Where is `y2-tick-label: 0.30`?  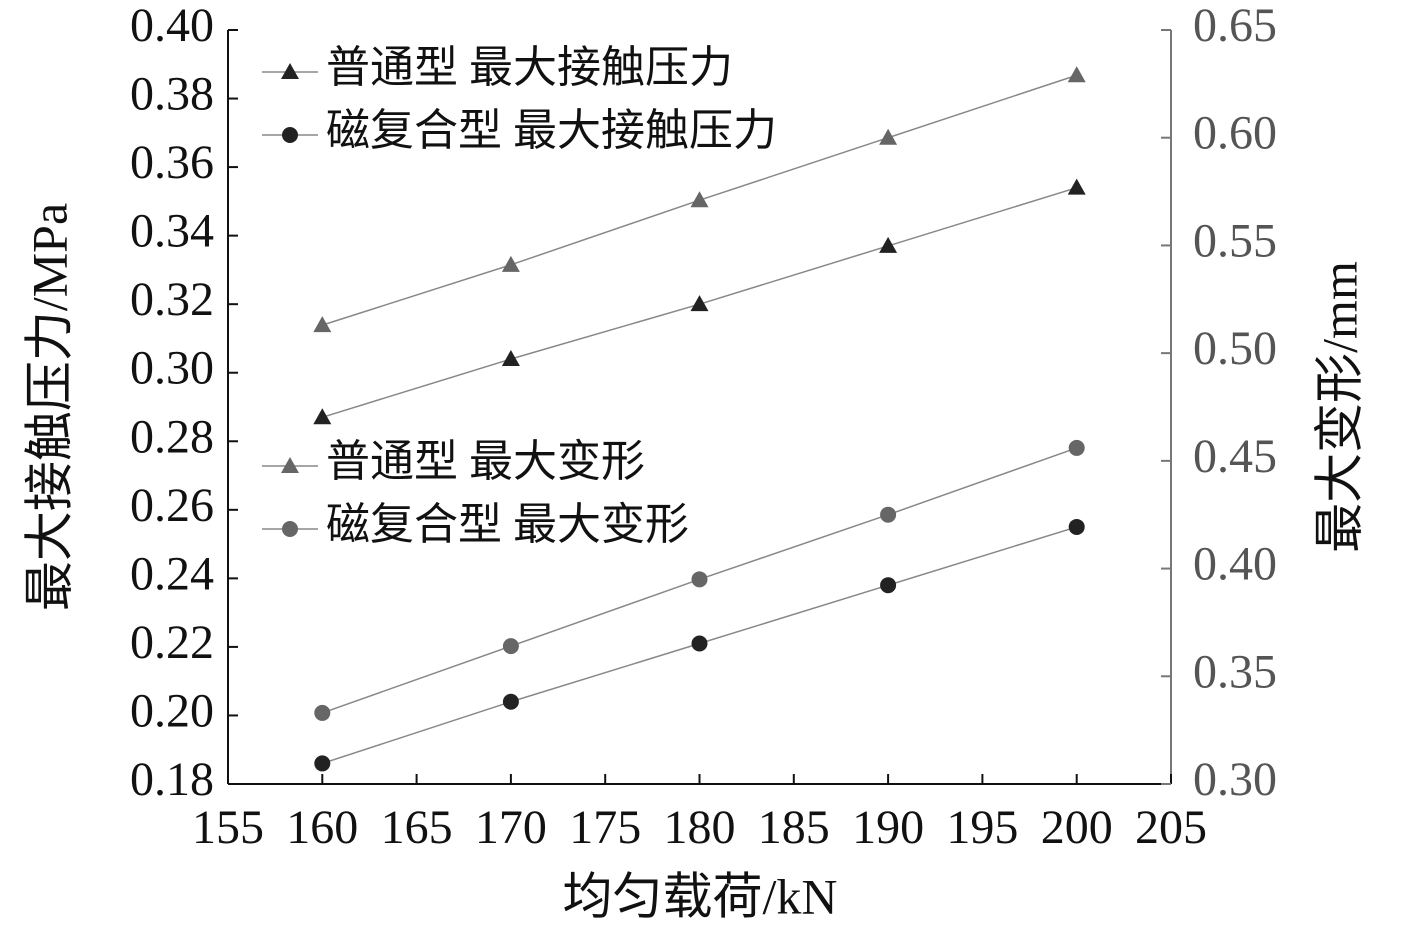
y2-tick-label: 0.30 is located at coordinates (1235, 779).